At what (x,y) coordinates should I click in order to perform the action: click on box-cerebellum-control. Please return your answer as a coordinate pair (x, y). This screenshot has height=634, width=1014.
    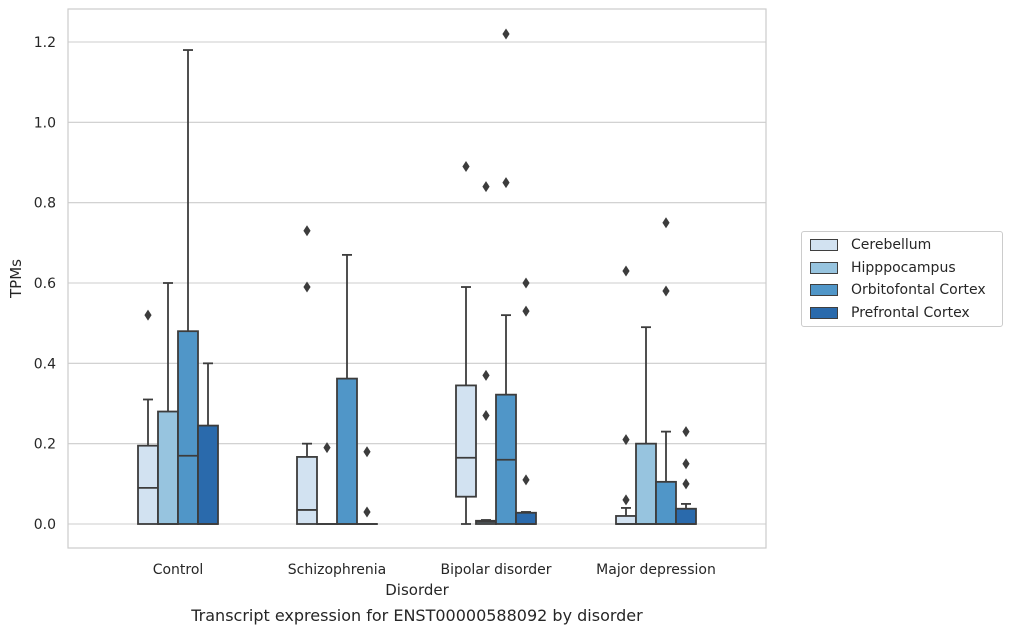
    Looking at the image, I should click on (148, 417).